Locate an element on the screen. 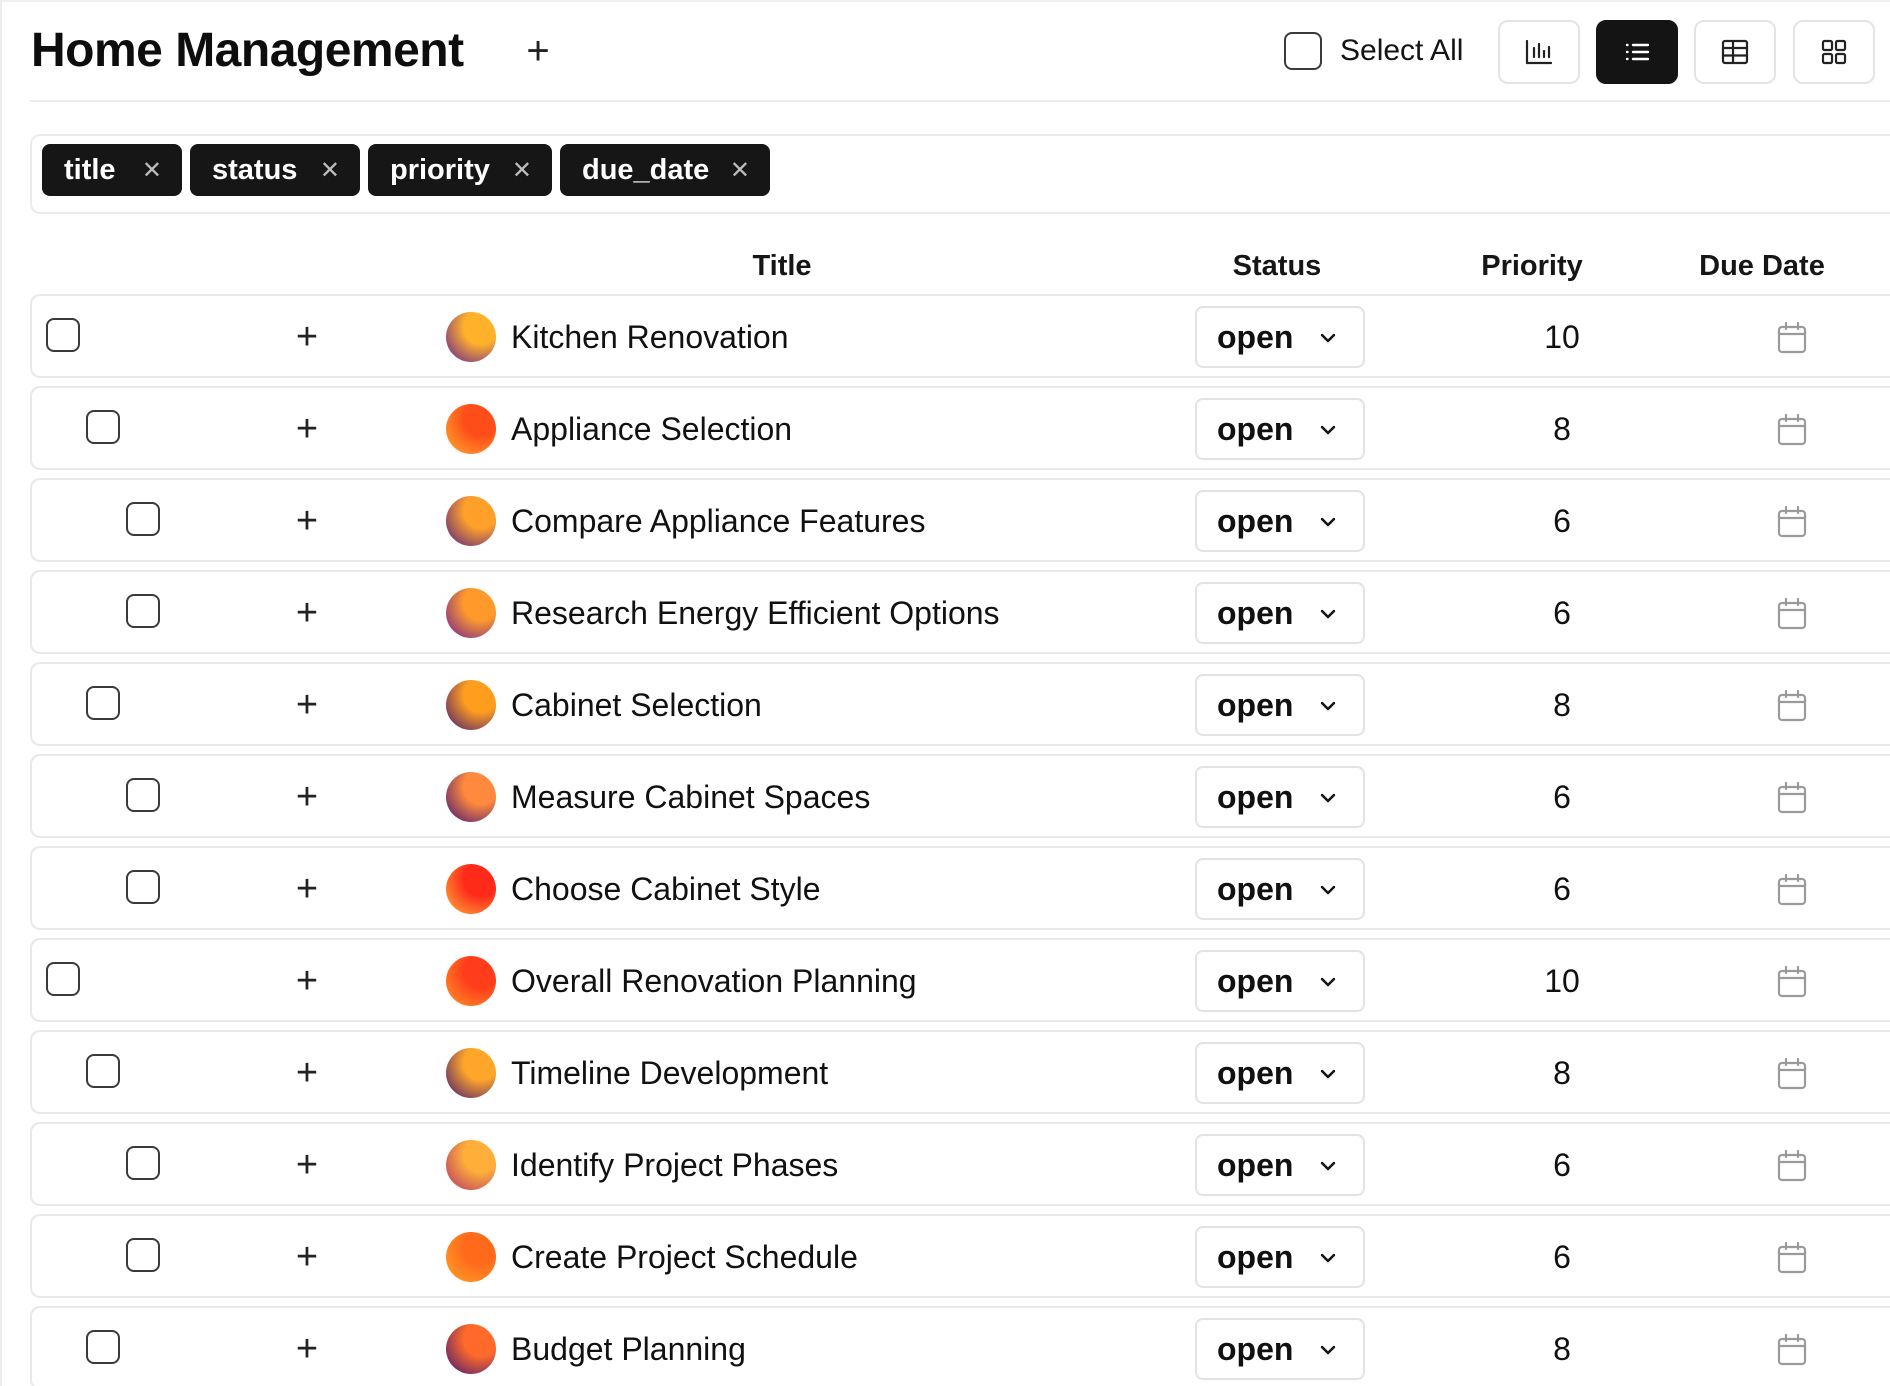  row-title: Overall Renovation Planning is located at coordinates (714, 981).